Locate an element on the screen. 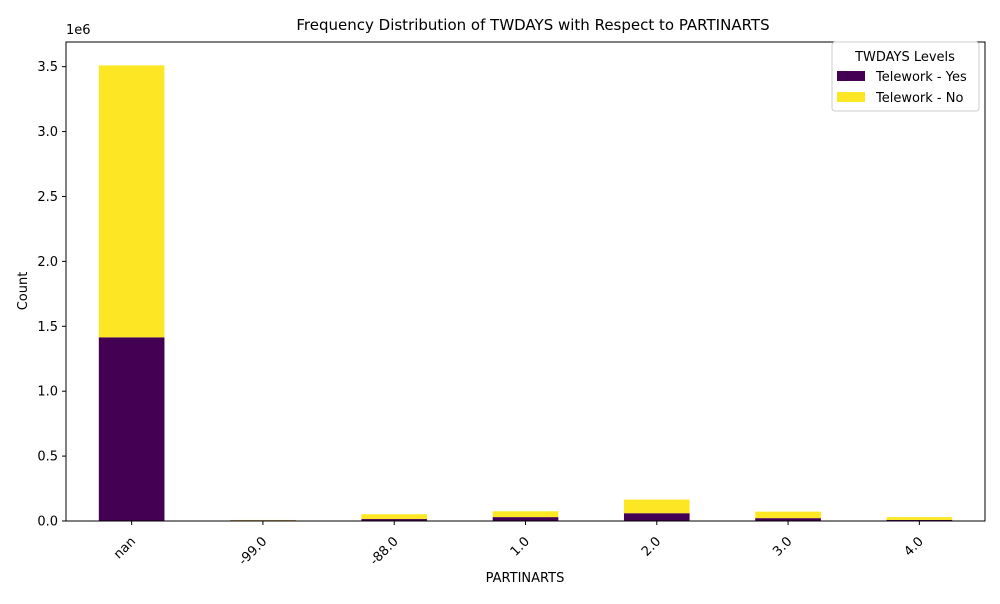 The width and height of the screenshot is (1000, 604). y-tick-label: 2.5 is located at coordinates (47, 197).